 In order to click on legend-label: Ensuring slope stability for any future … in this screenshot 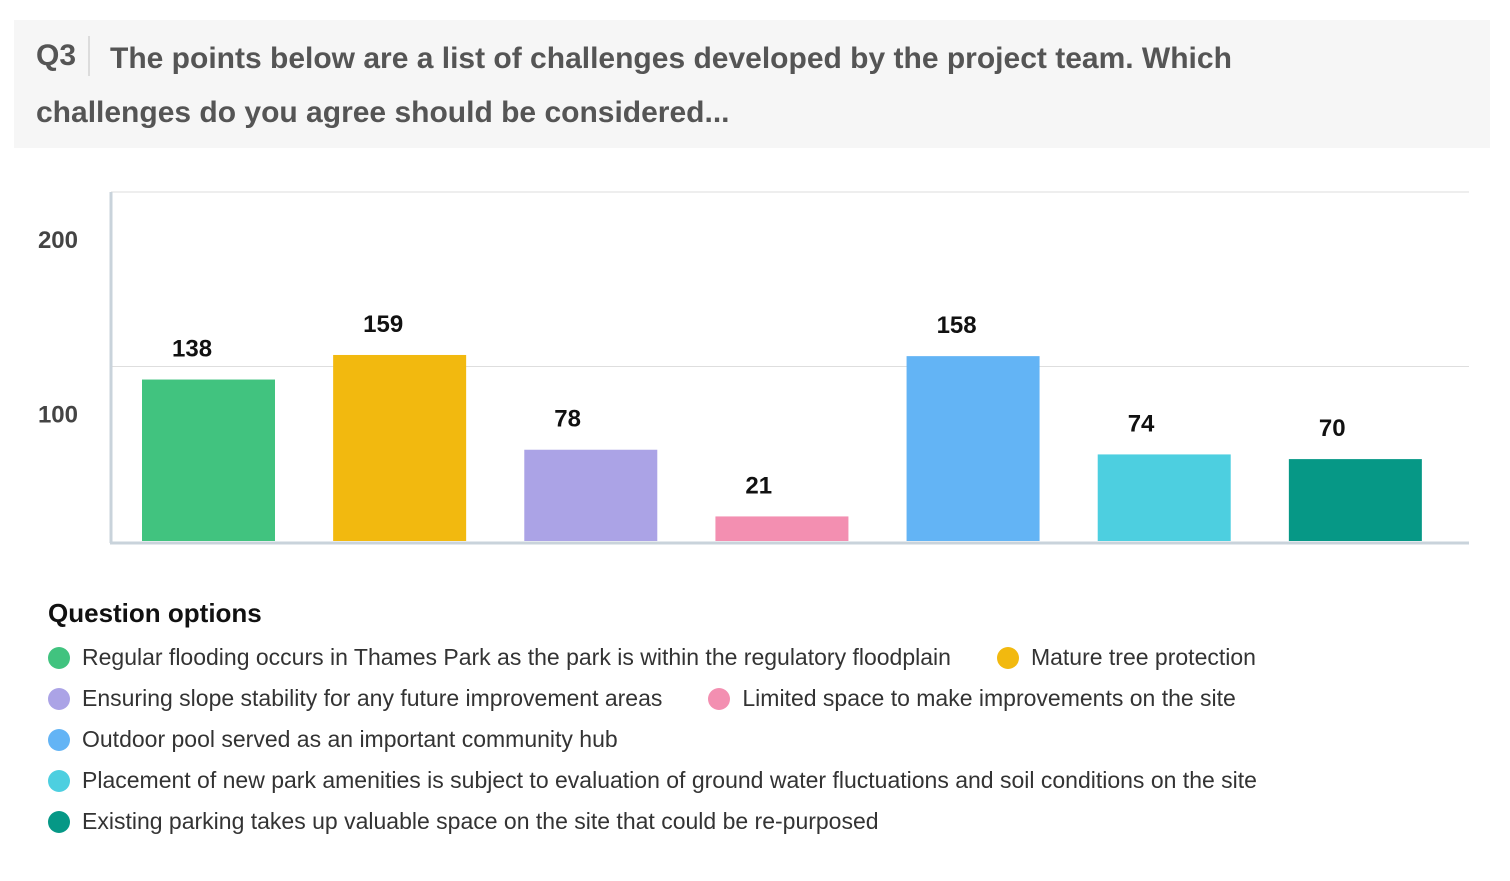, I will do `click(372, 698)`.